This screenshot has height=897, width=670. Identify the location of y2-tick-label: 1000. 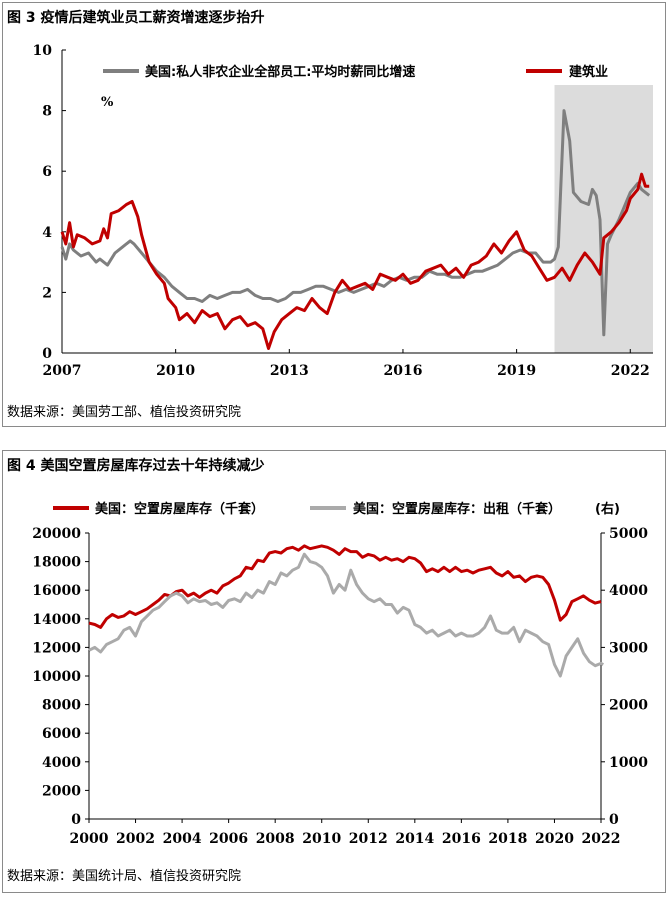
(628, 763).